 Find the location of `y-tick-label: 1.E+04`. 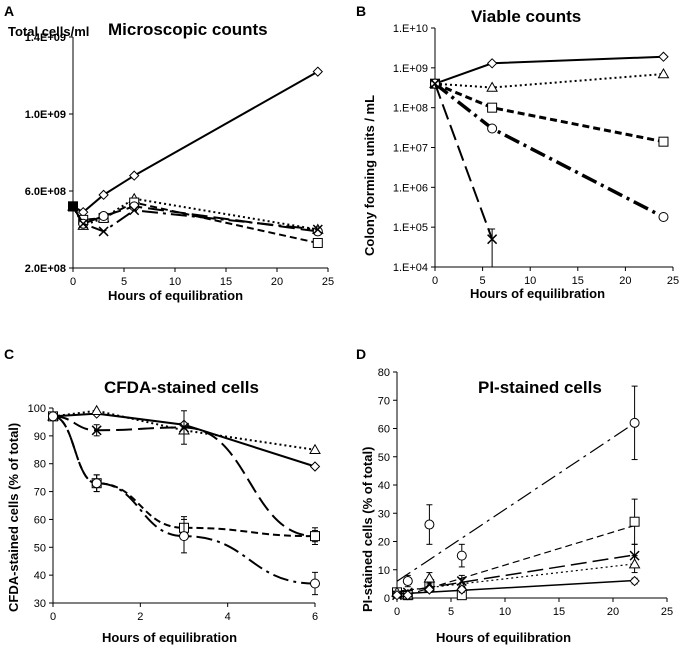

y-tick-label: 1.E+04 is located at coordinates (410, 268).